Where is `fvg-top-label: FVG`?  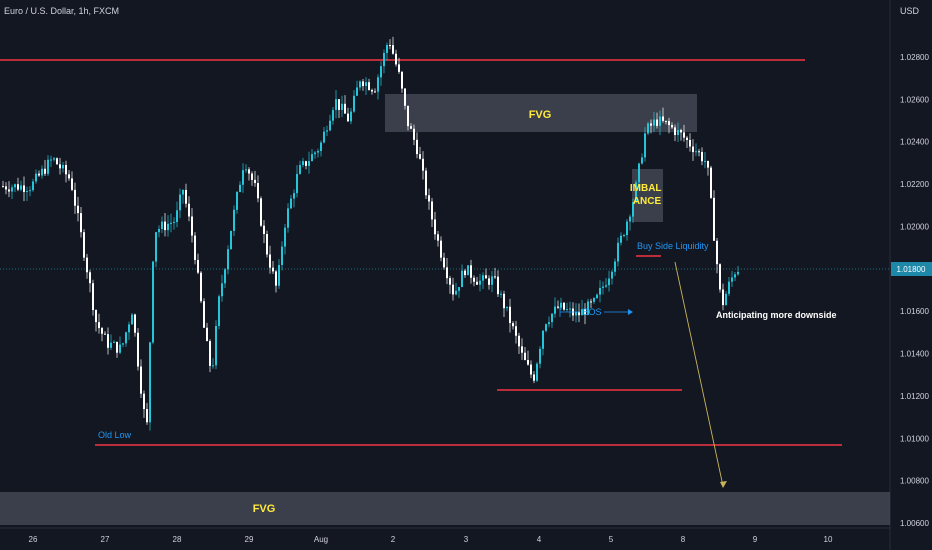
fvg-top-label: FVG is located at coordinates (540, 115).